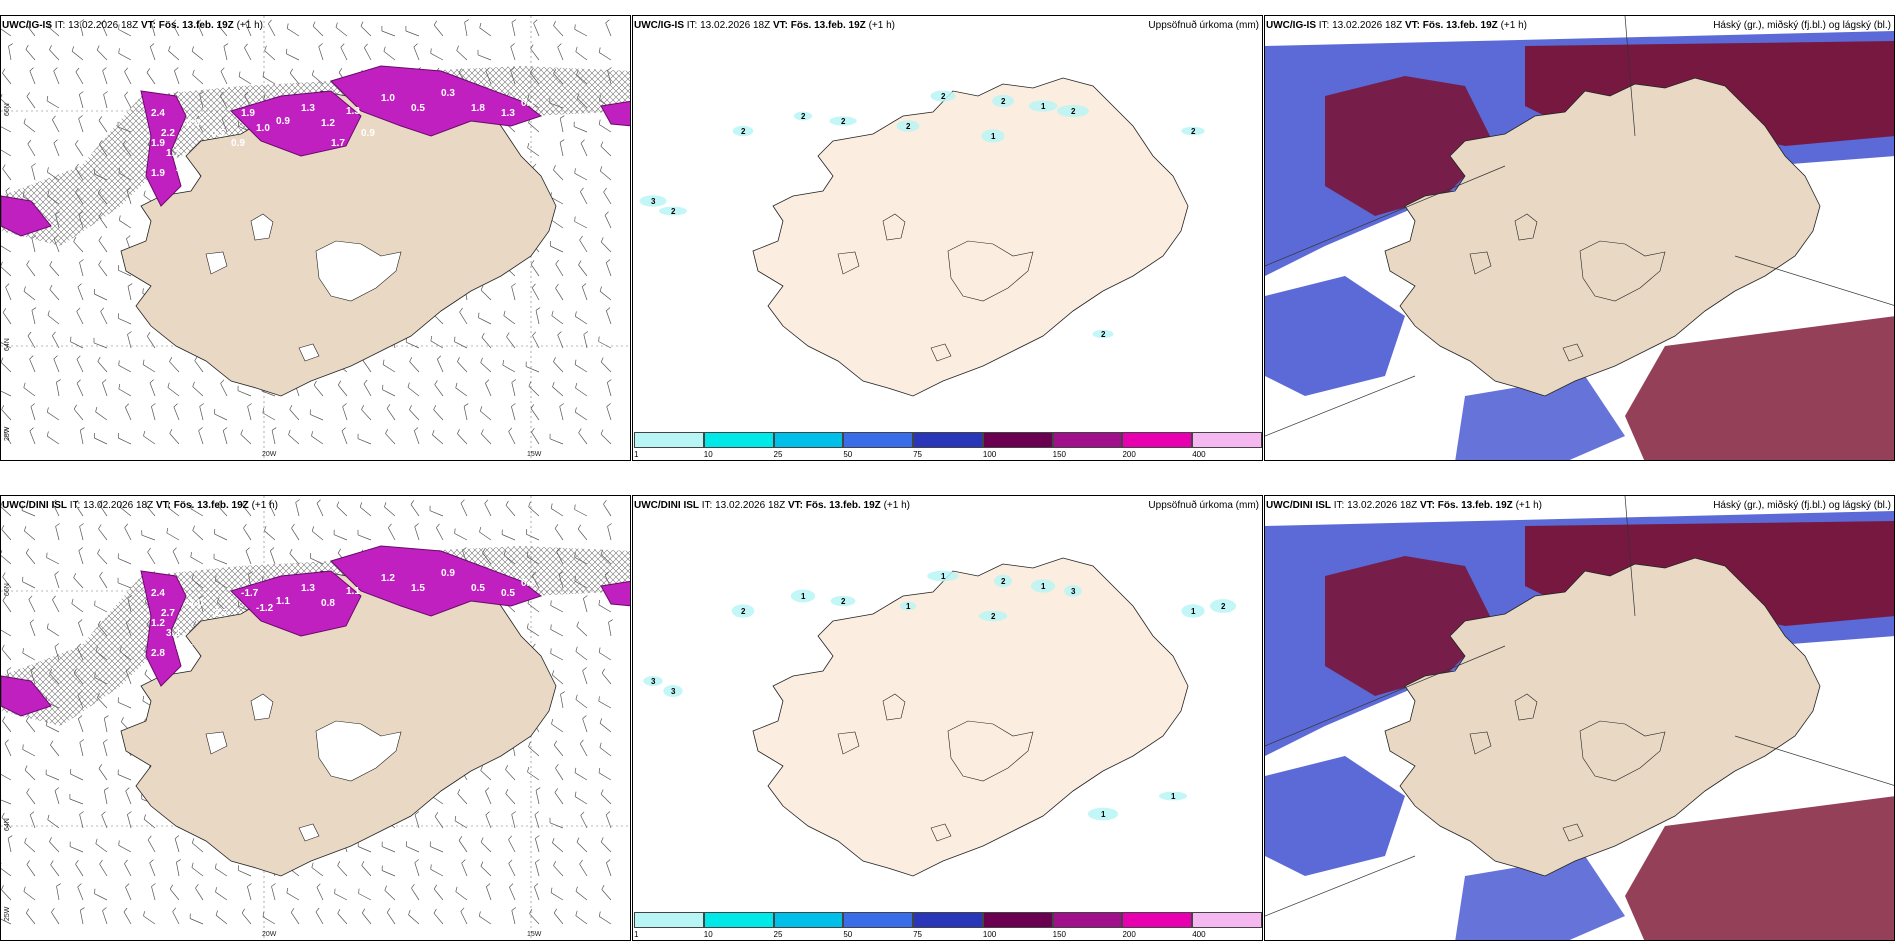  I want to click on precip-amount-label: 3, so click(673, 691).